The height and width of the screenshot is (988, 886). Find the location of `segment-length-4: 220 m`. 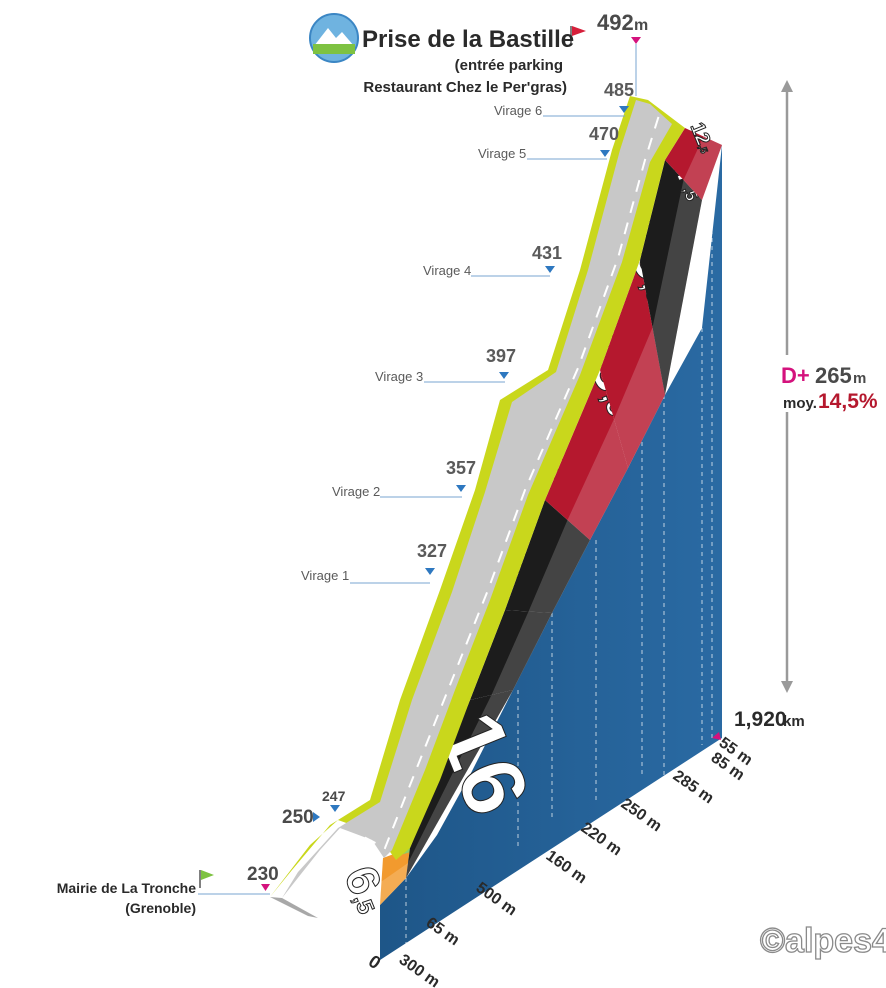

segment-length-4: 220 m is located at coordinates (601, 839).